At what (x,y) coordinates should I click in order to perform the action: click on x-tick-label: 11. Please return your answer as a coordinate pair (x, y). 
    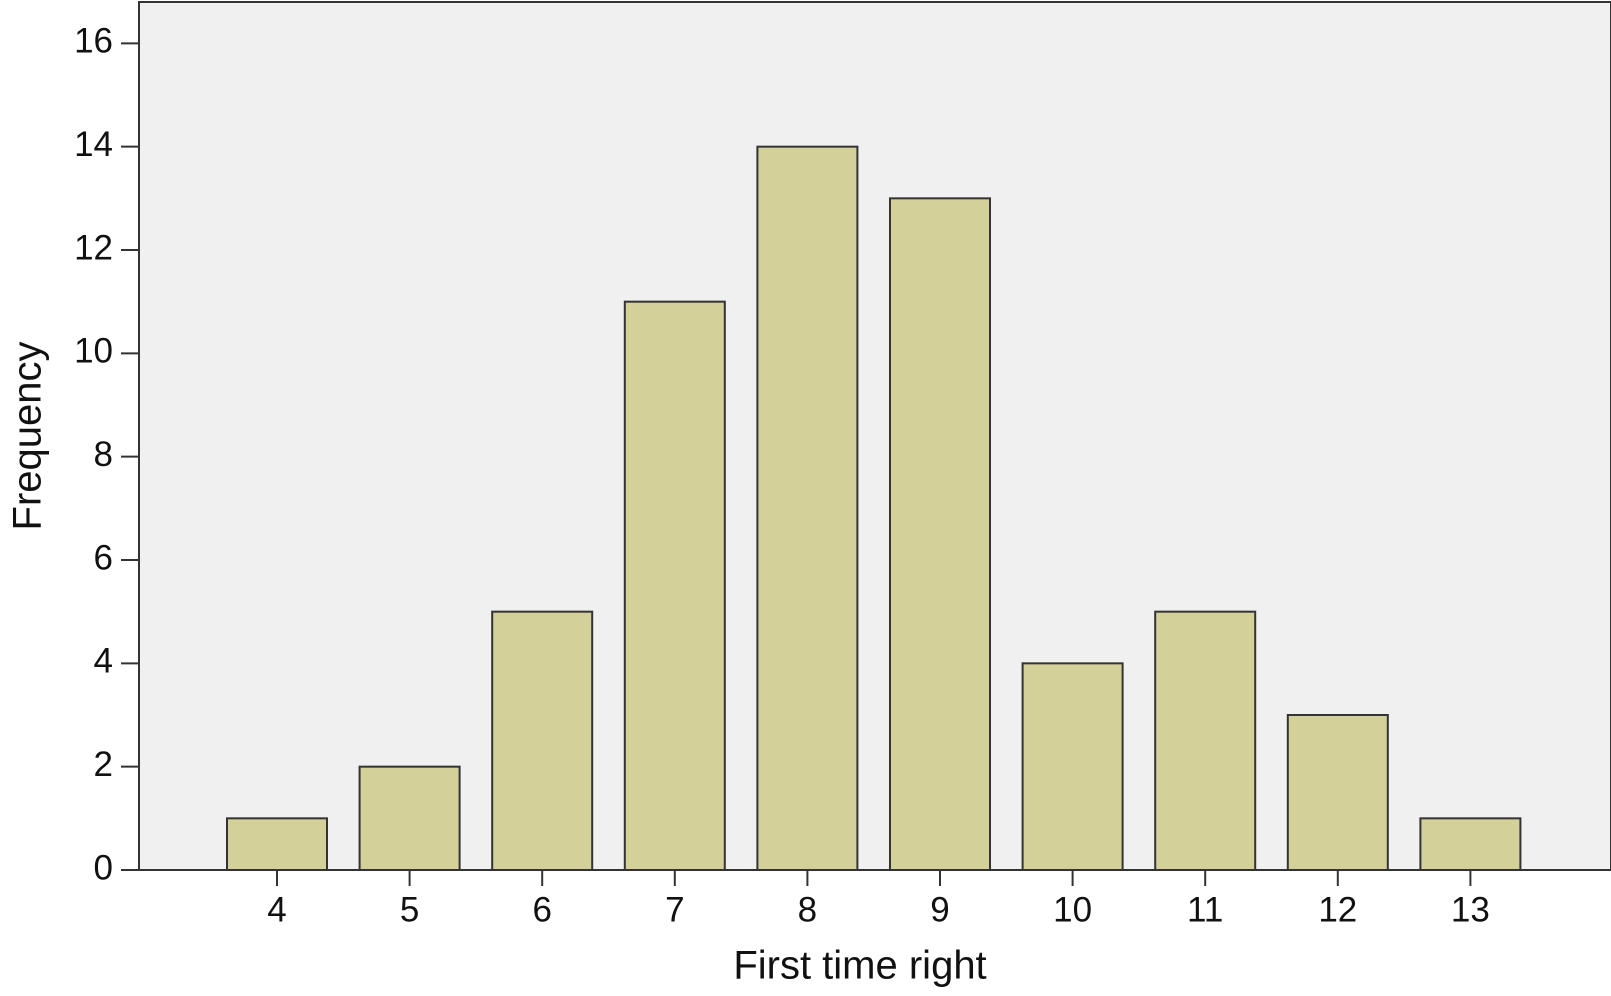
    Looking at the image, I should click on (1205, 909).